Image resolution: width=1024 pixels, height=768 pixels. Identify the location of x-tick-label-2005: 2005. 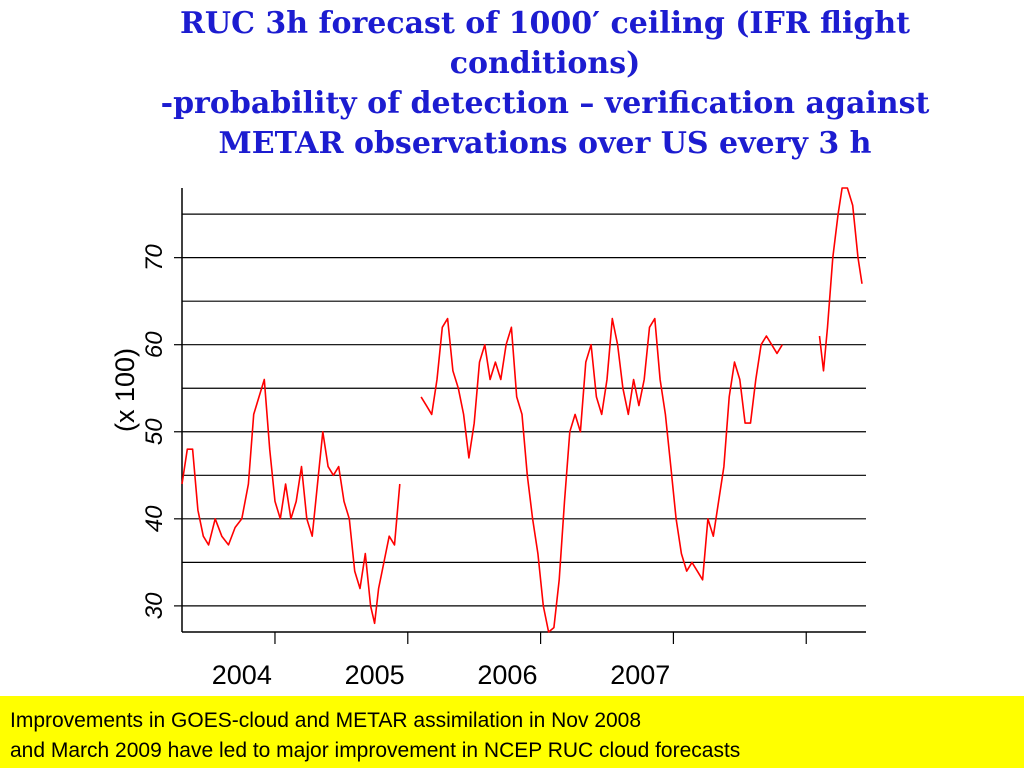
(374, 675).